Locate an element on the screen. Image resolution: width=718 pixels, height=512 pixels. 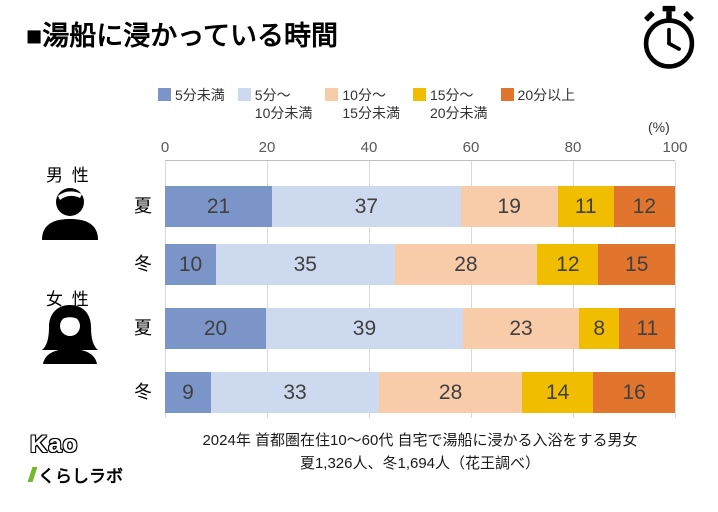
legend-item: 20分以上 is located at coordinates (538, 104).